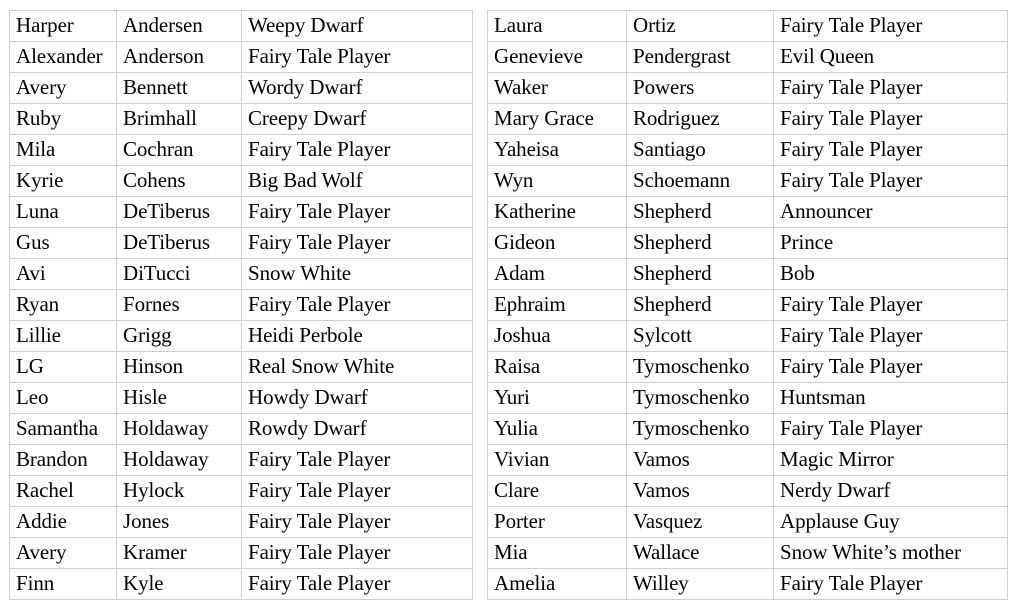  Describe the element at coordinates (179, 150) in the screenshot. I see `cell-last-name: Cochran` at that location.